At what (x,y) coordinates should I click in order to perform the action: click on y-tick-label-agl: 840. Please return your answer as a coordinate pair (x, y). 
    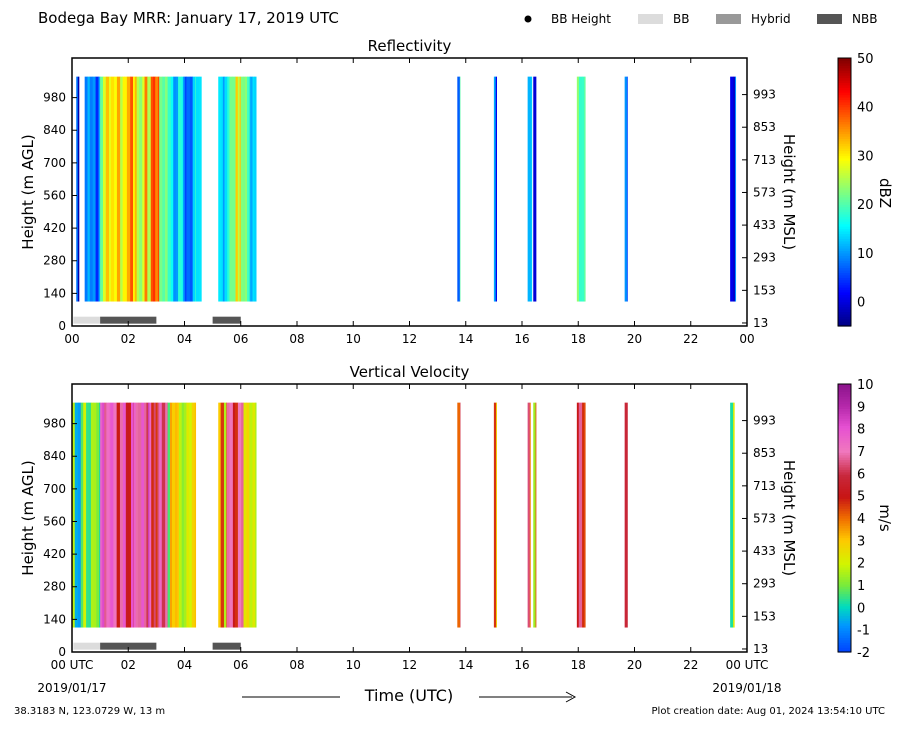
    Looking at the image, I should click on (54, 456).